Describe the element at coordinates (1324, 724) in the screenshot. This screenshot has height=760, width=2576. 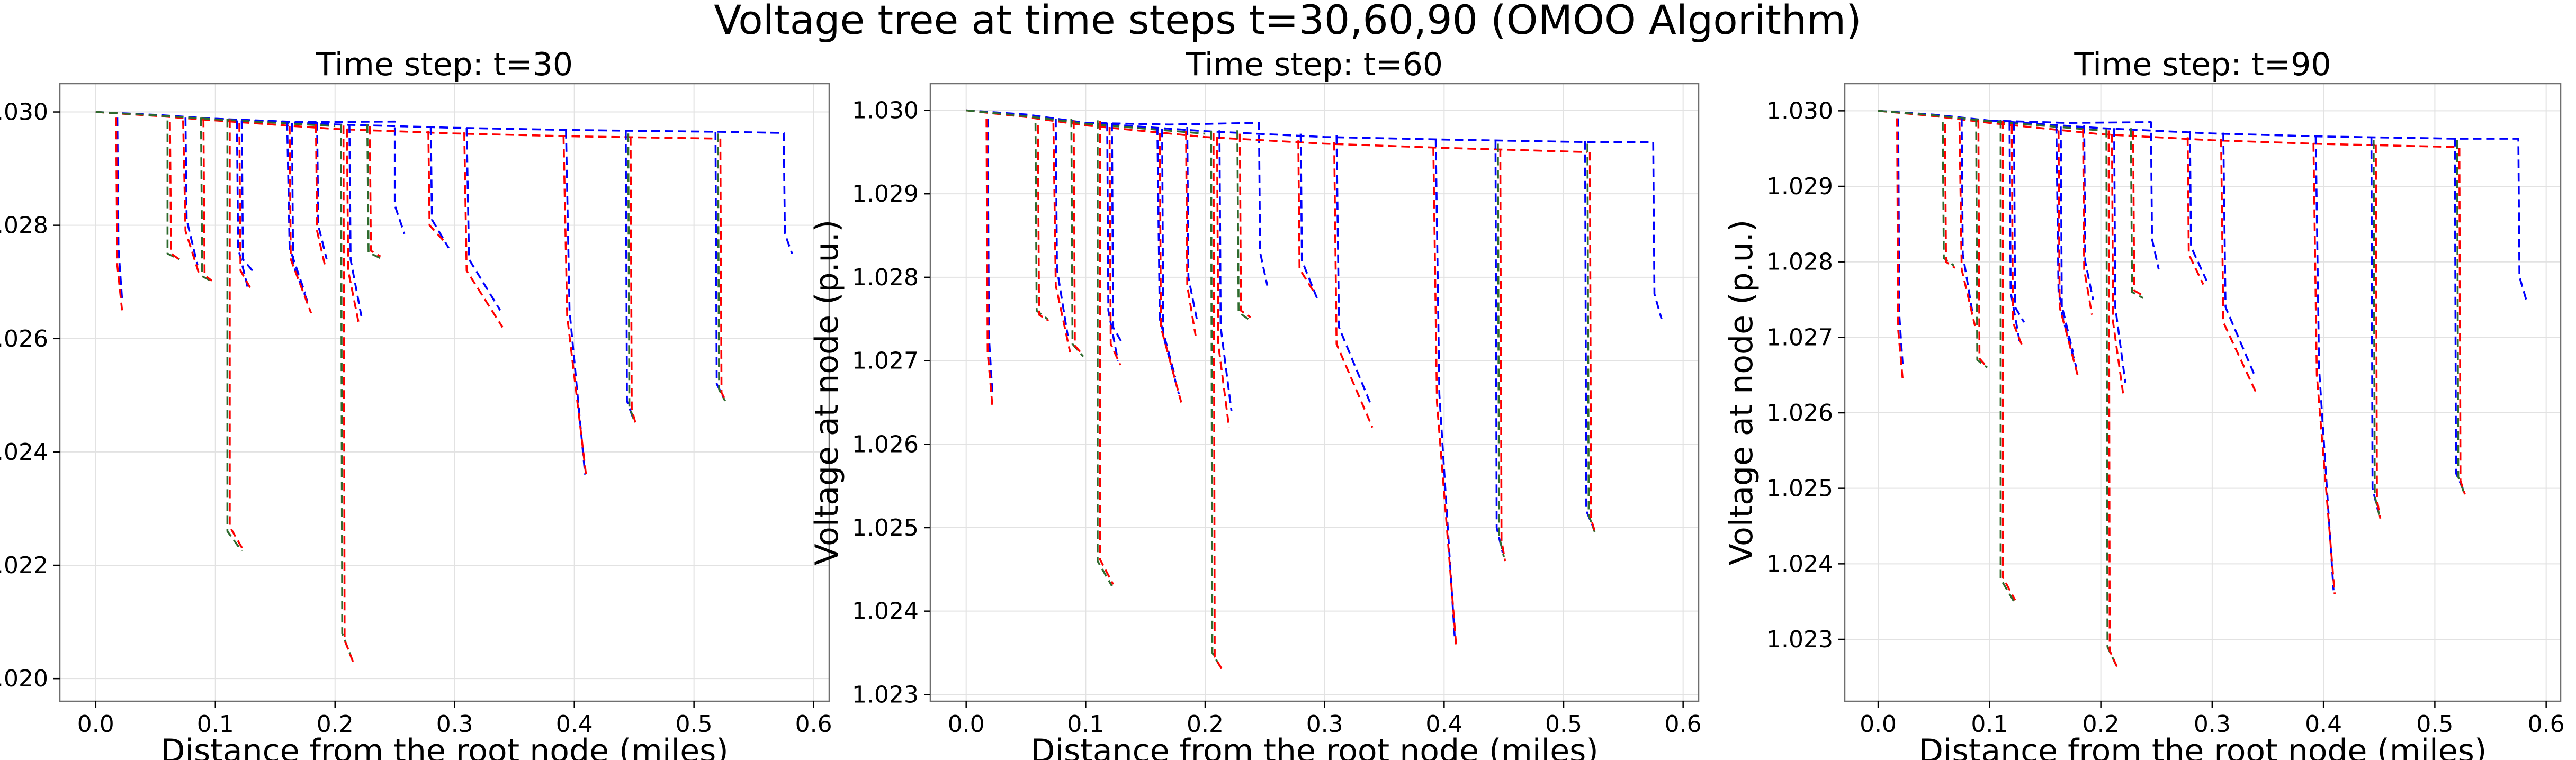
I see `x-tick-label: 0.3` at that location.